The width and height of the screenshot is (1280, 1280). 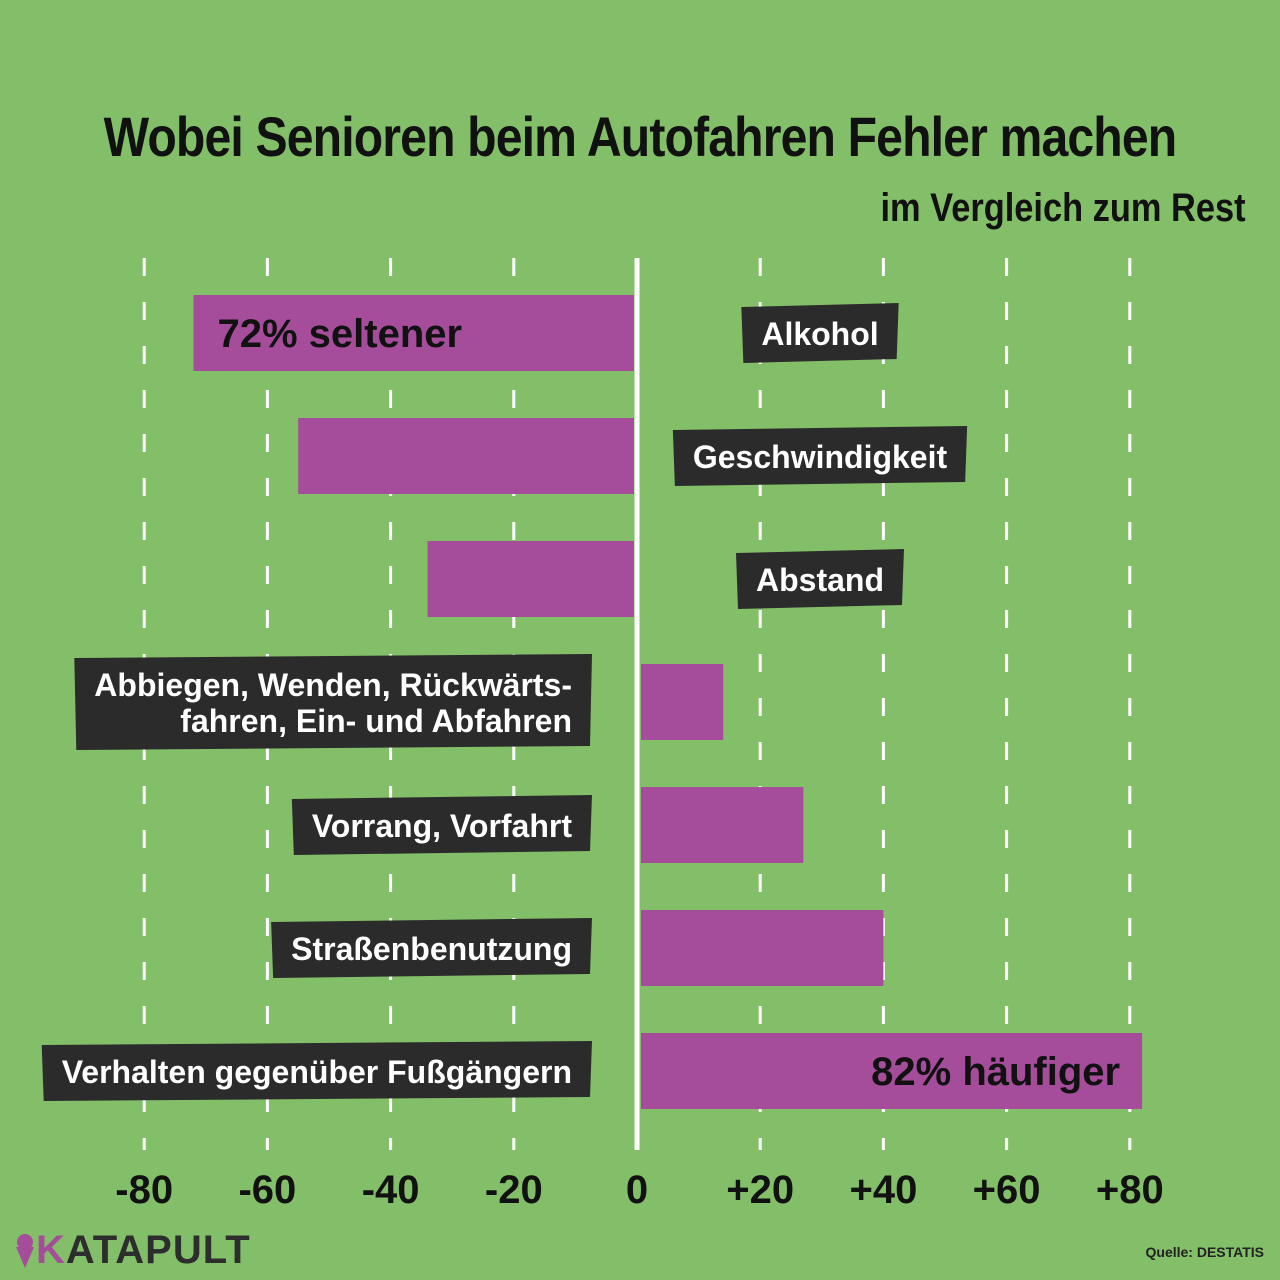 I want to click on category-label: Alkohol, so click(x=820, y=333).